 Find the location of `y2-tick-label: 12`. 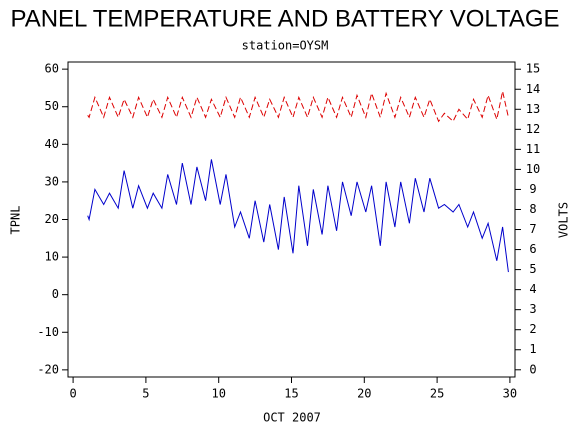

y2-tick-label: 12 is located at coordinates (533, 129).